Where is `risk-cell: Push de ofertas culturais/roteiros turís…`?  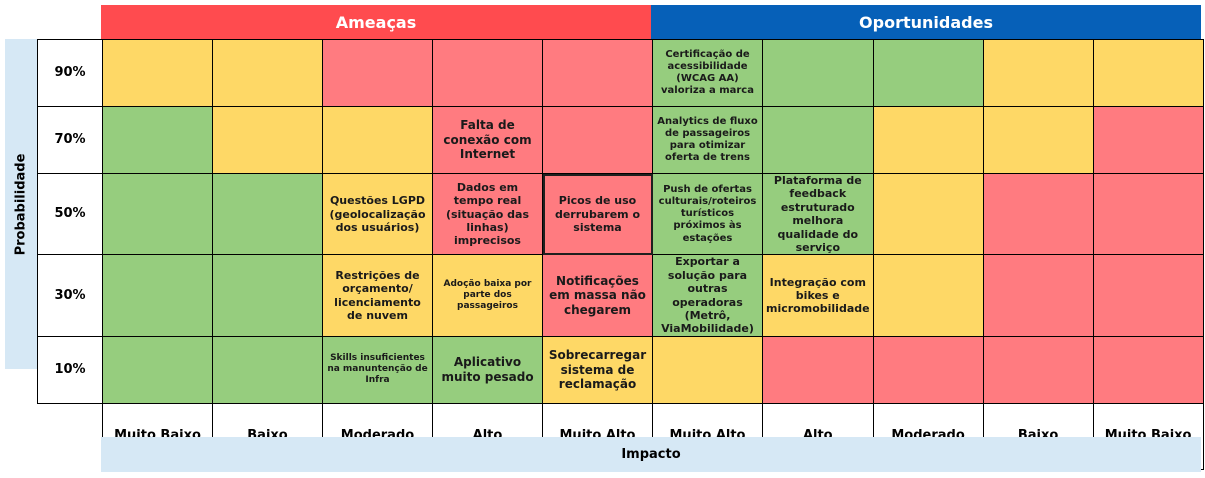 risk-cell: Push de ofertas culturais/roteiros turís… is located at coordinates (707, 214).